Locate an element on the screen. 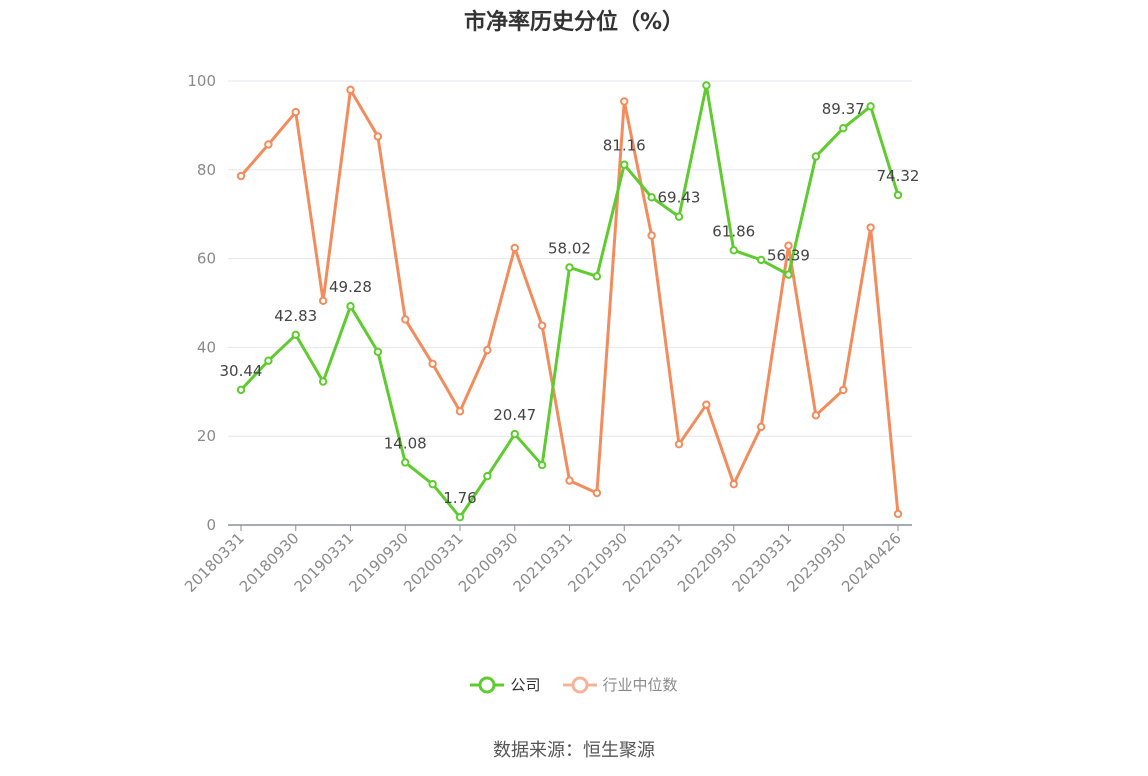 The image size is (1148, 776). y-tick-label: 80 is located at coordinates (206, 170).